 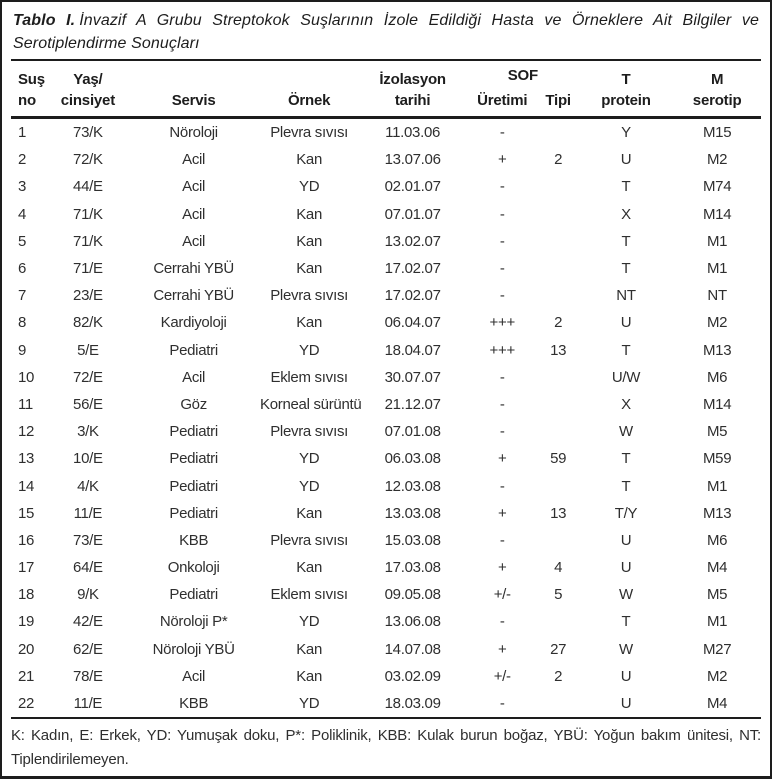 What do you see at coordinates (717, 649) in the screenshot?
I see `cell-m-serotype: M27` at bounding box center [717, 649].